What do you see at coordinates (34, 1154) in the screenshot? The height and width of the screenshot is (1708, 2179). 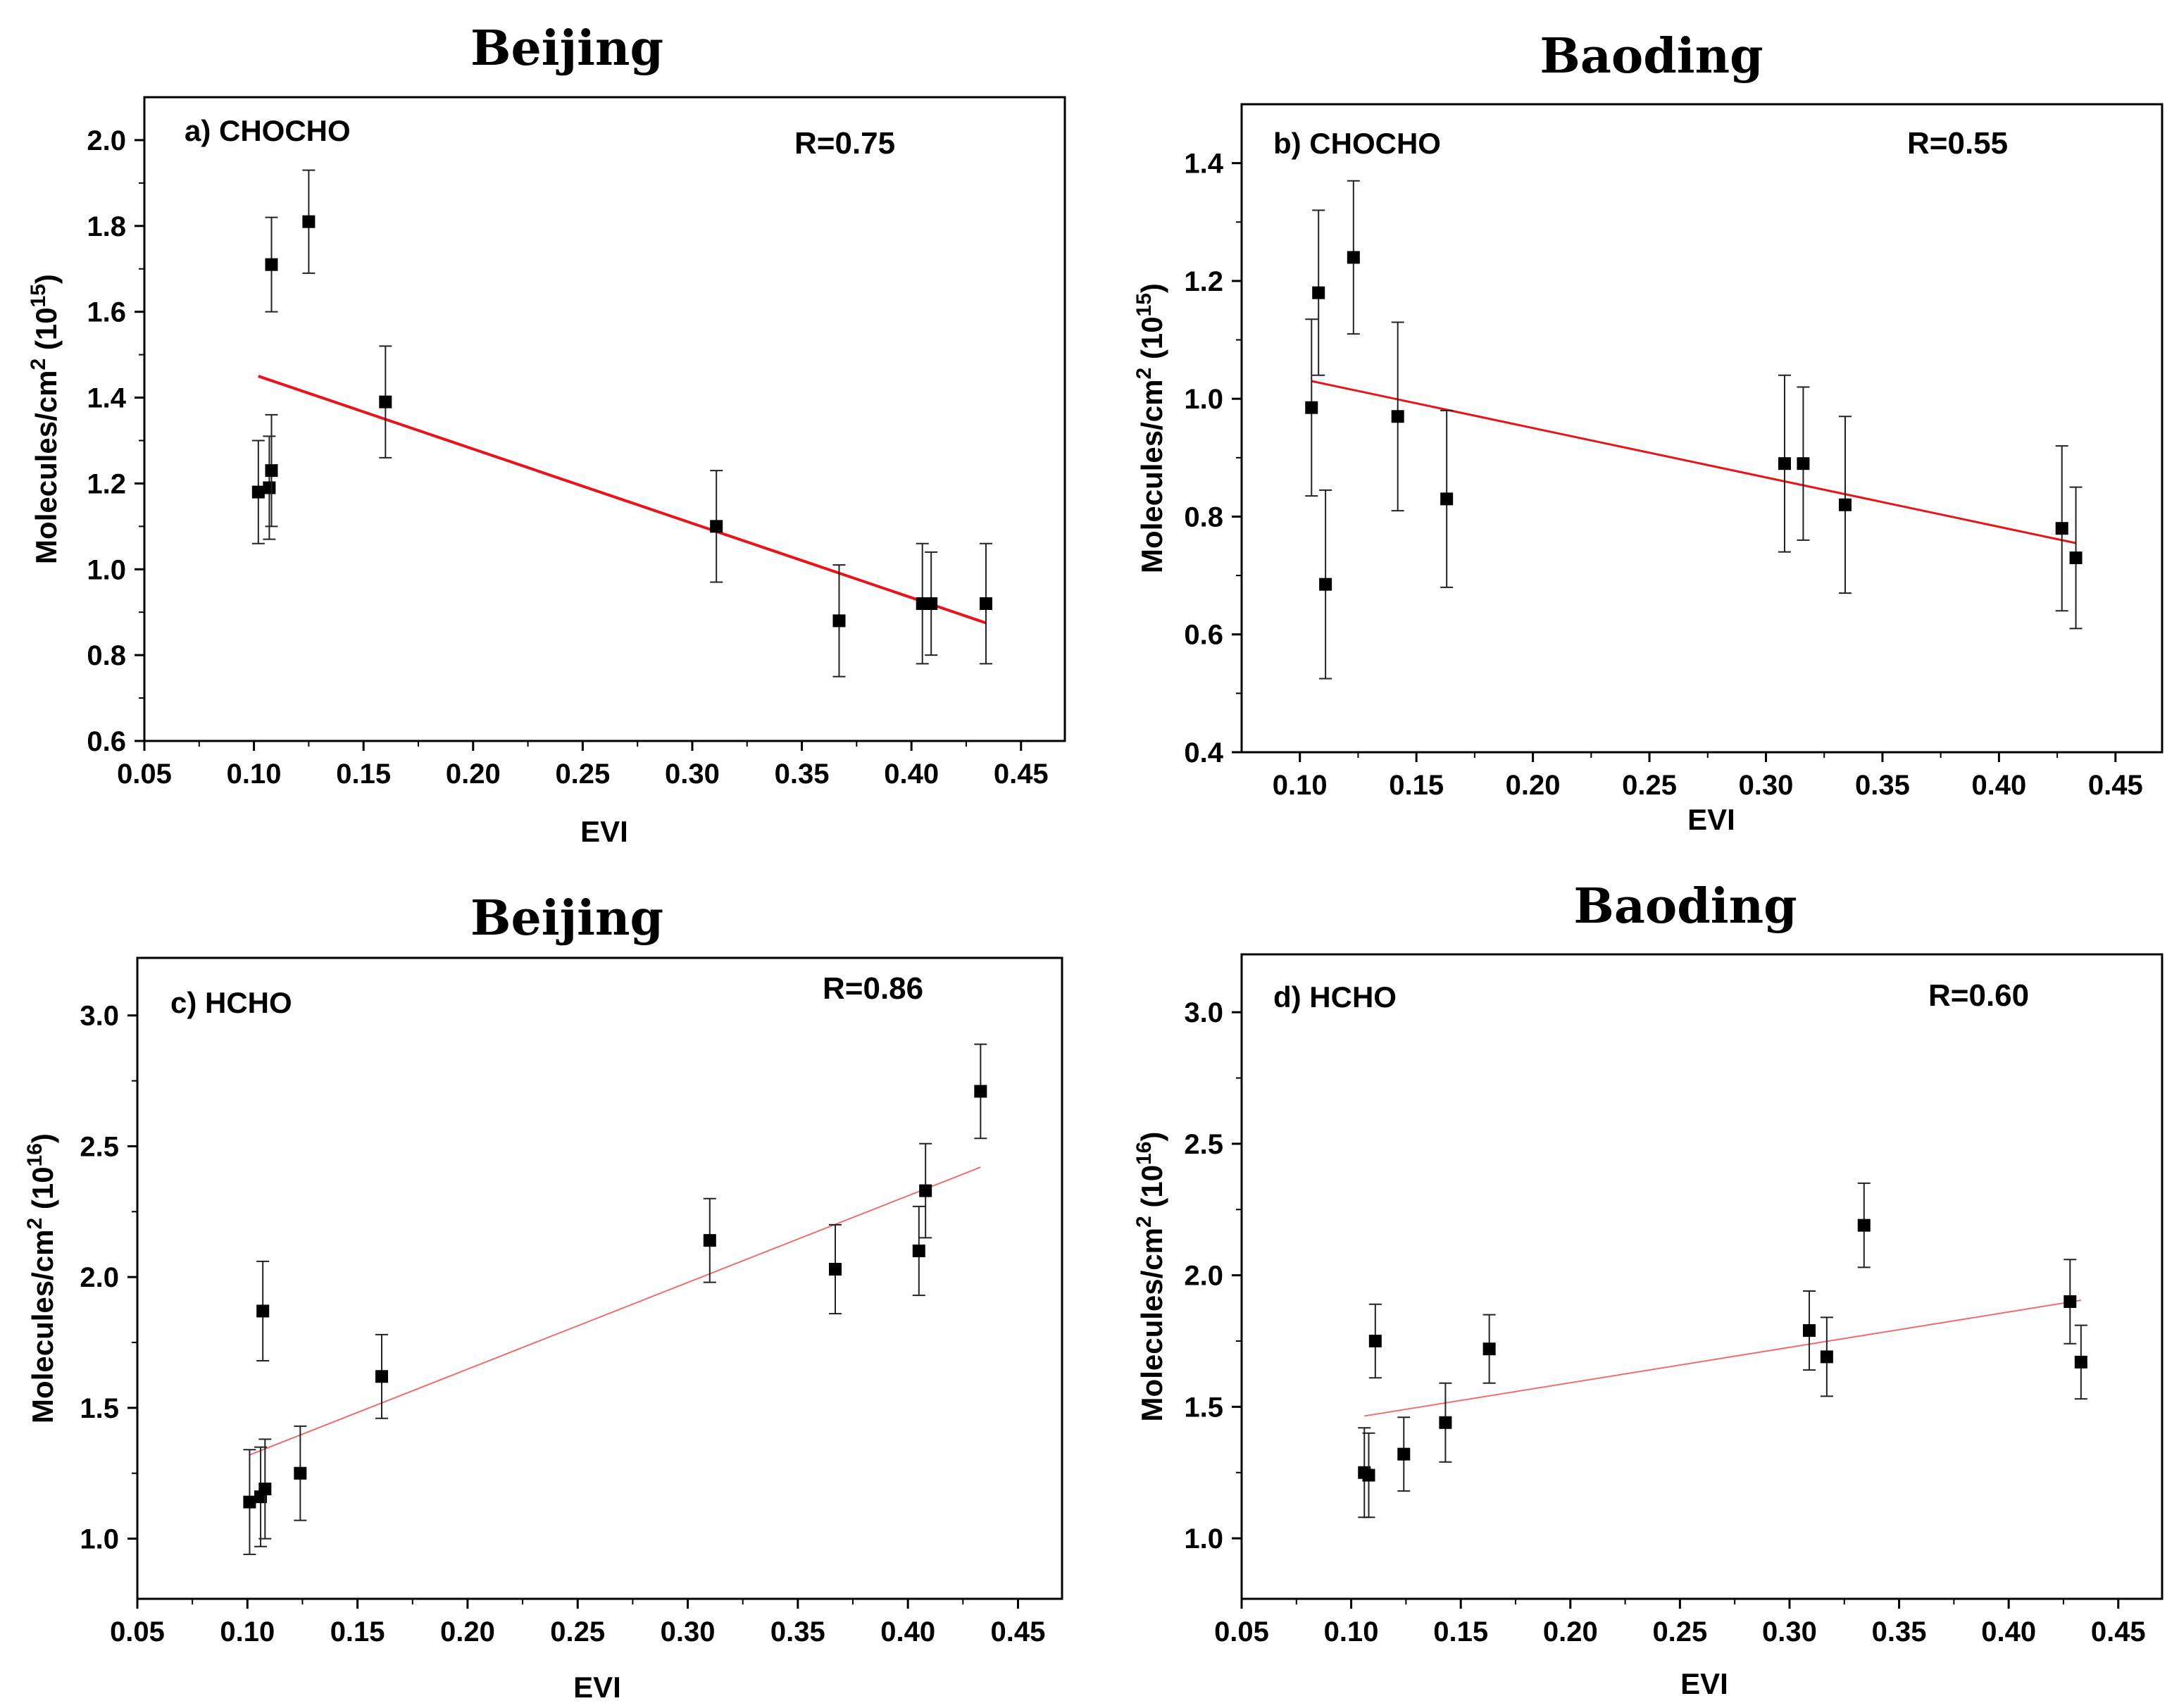 I see `y-axis-label-part: 16` at bounding box center [34, 1154].